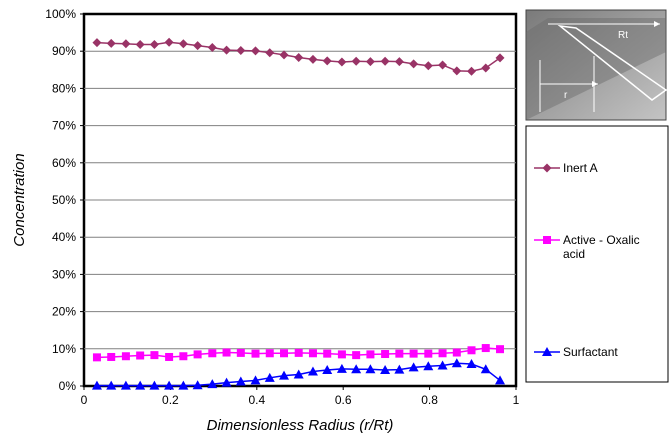  I want to click on legend-item-1: Active - Oxalic acid, so click(587, 247).